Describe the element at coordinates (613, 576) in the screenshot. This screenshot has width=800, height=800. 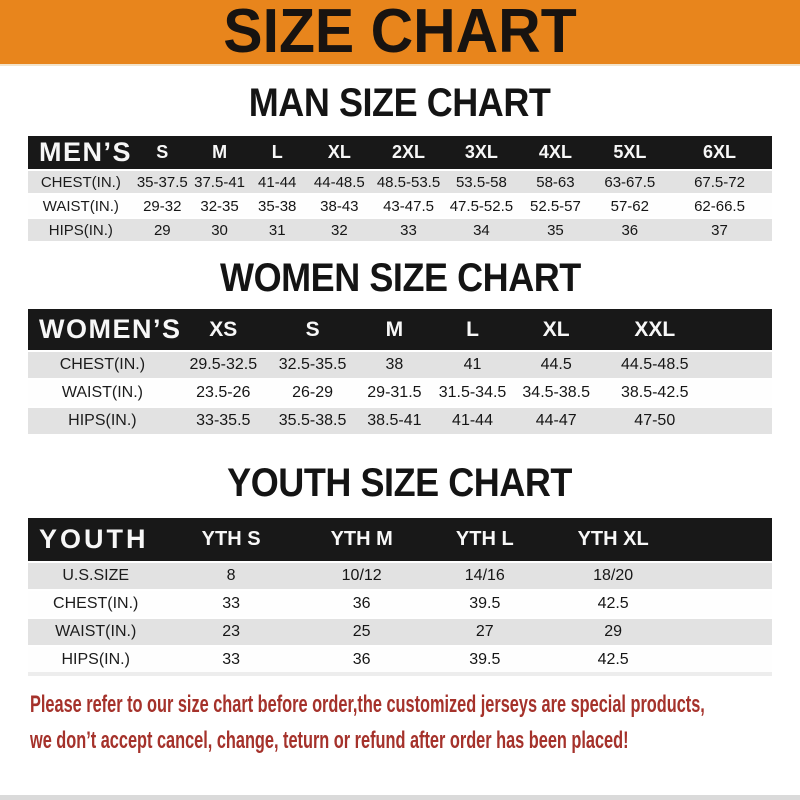
I see `size-value: 18/20` at that location.